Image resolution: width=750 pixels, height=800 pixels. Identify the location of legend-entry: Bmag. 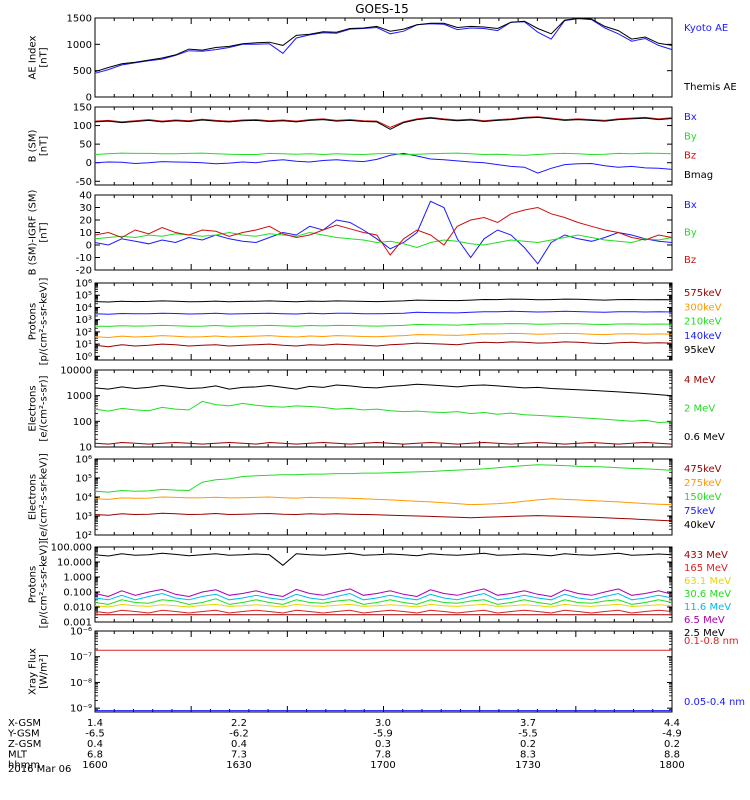
(698, 175).